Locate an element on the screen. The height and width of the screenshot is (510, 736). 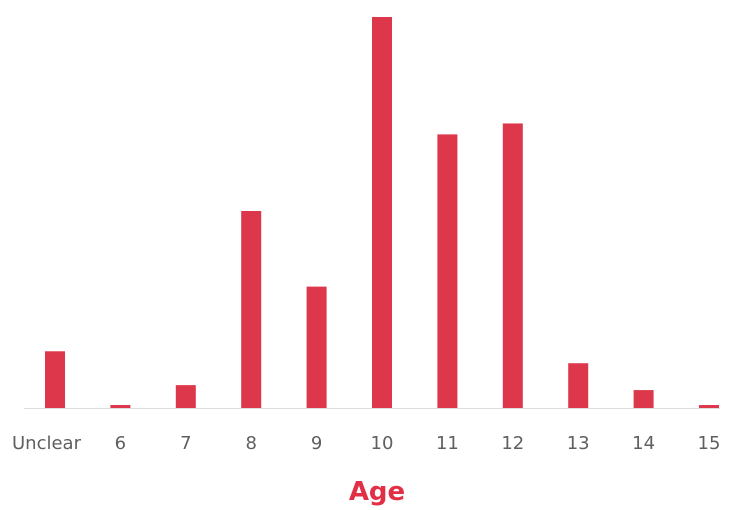
bar-unclear is located at coordinates (55, 379).